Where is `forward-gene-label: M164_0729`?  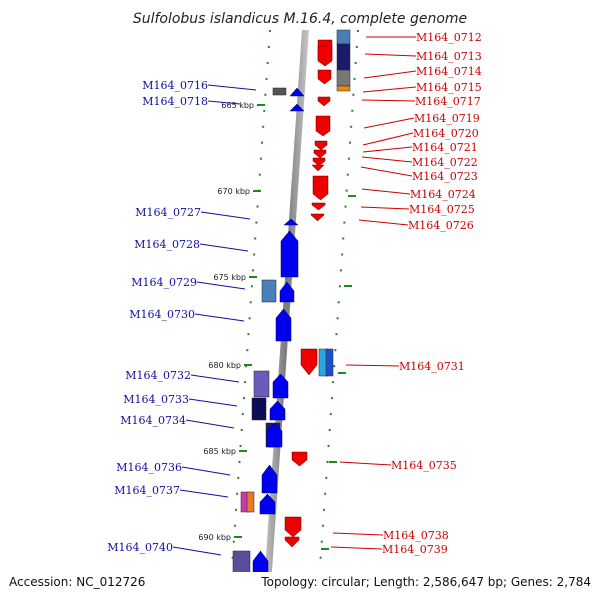
forward-gene-label: M164_0729 is located at coordinates (164, 282).